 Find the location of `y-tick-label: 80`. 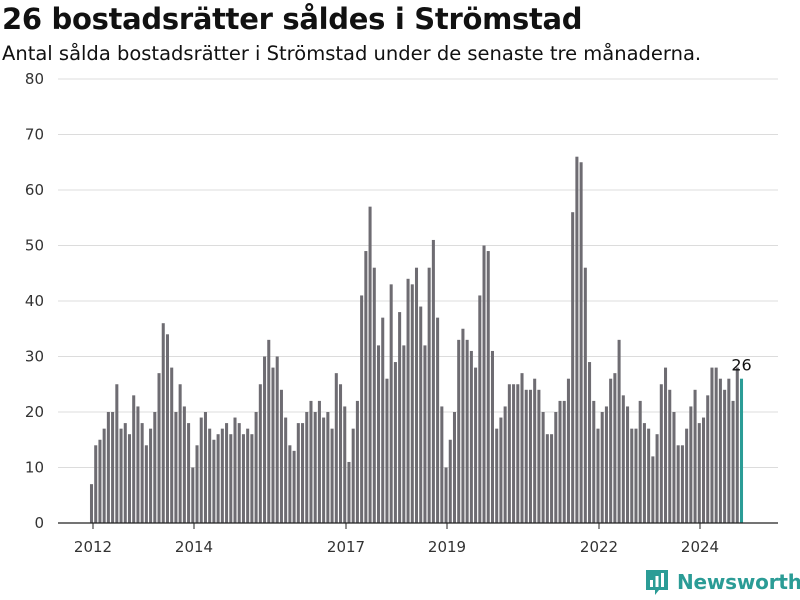

y-tick-label: 80 is located at coordinates (34, 79).